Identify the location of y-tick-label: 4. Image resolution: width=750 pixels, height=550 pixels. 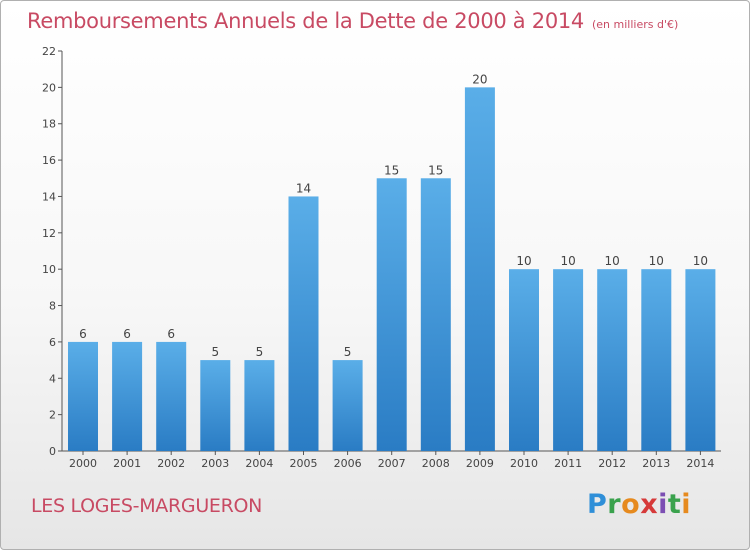
(52, 378).